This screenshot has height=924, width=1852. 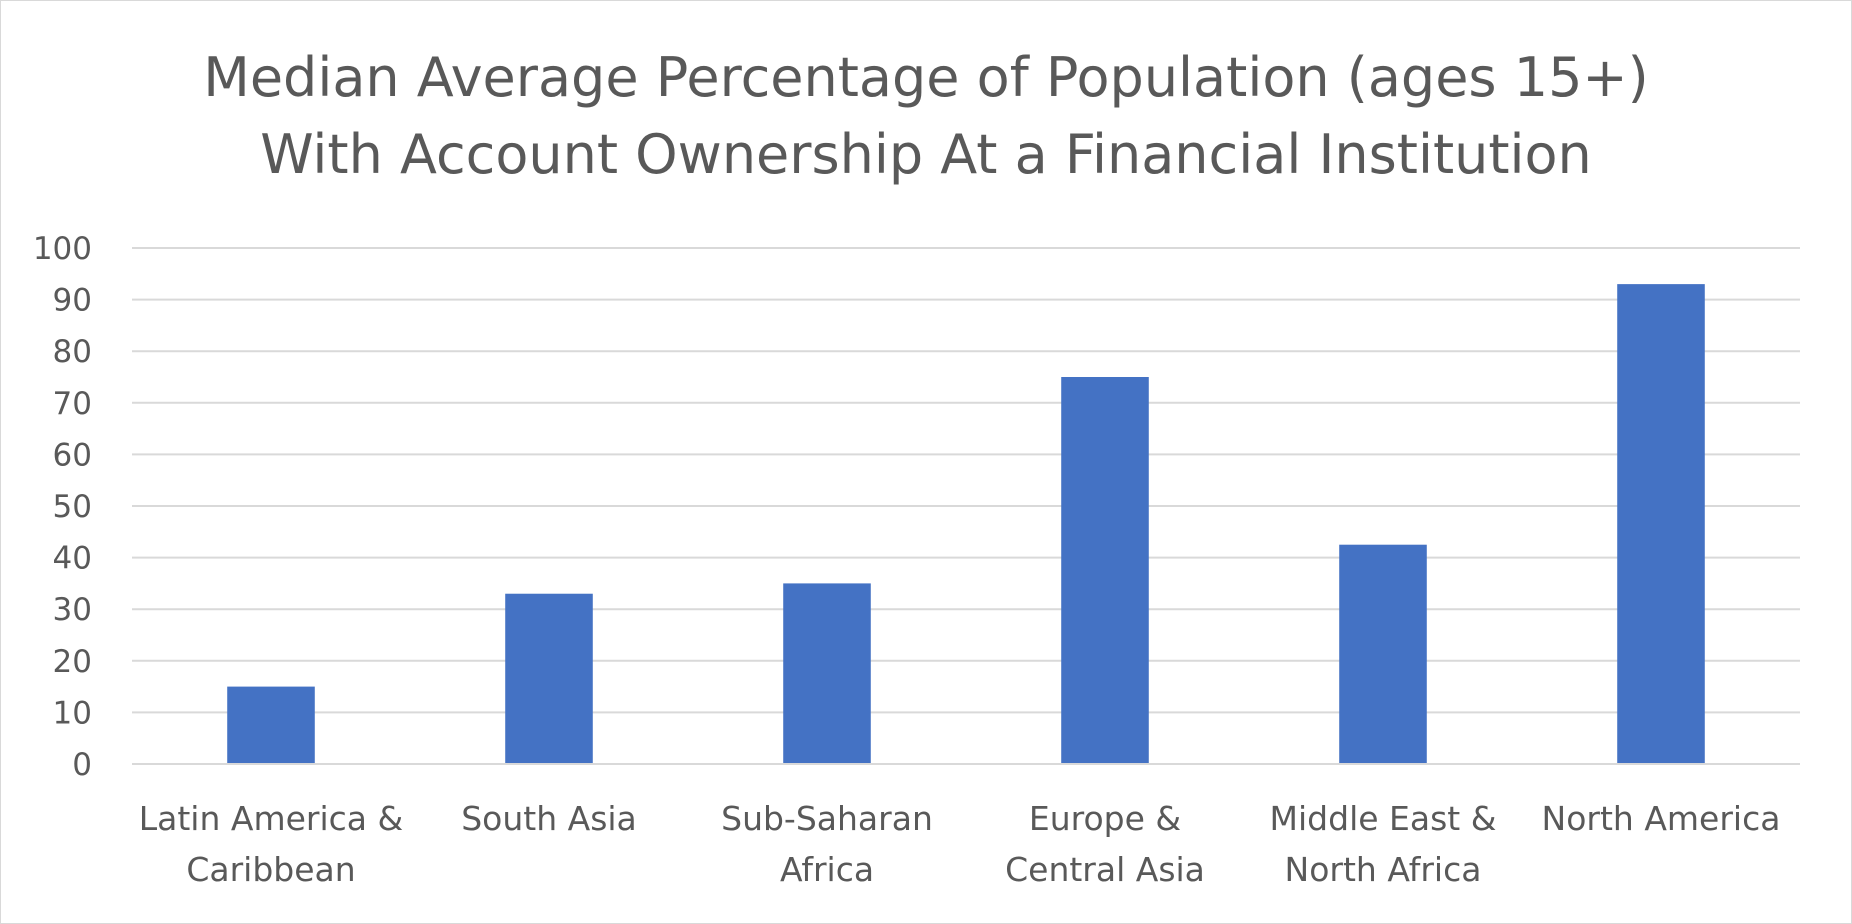 What do you see at coordinates (72, 713) in the screenshot?
I see `y-tick-label: 10` at bounding box center [72, 713].